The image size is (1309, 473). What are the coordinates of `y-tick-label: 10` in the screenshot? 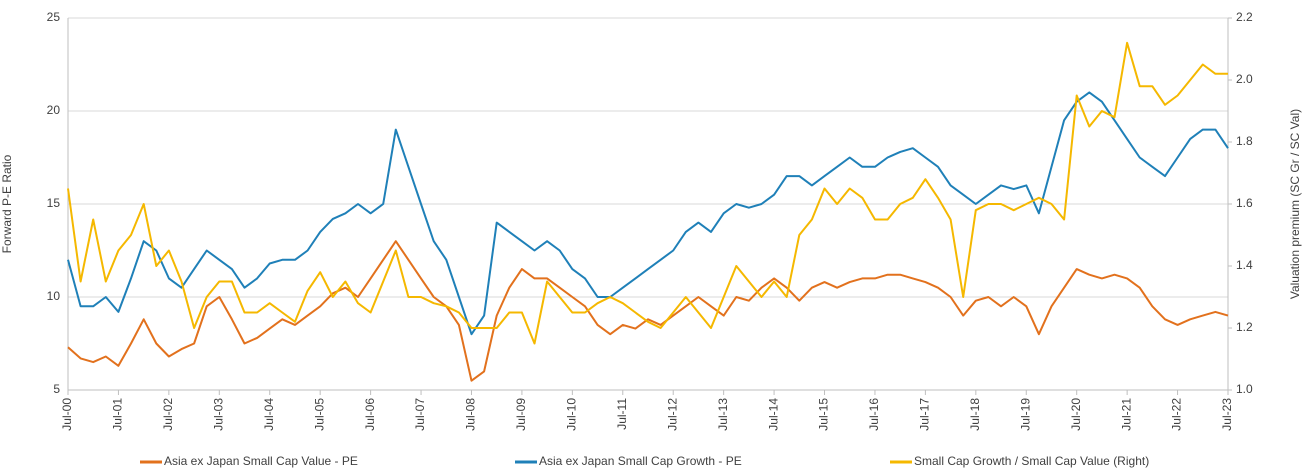 It's located at (54, 296).